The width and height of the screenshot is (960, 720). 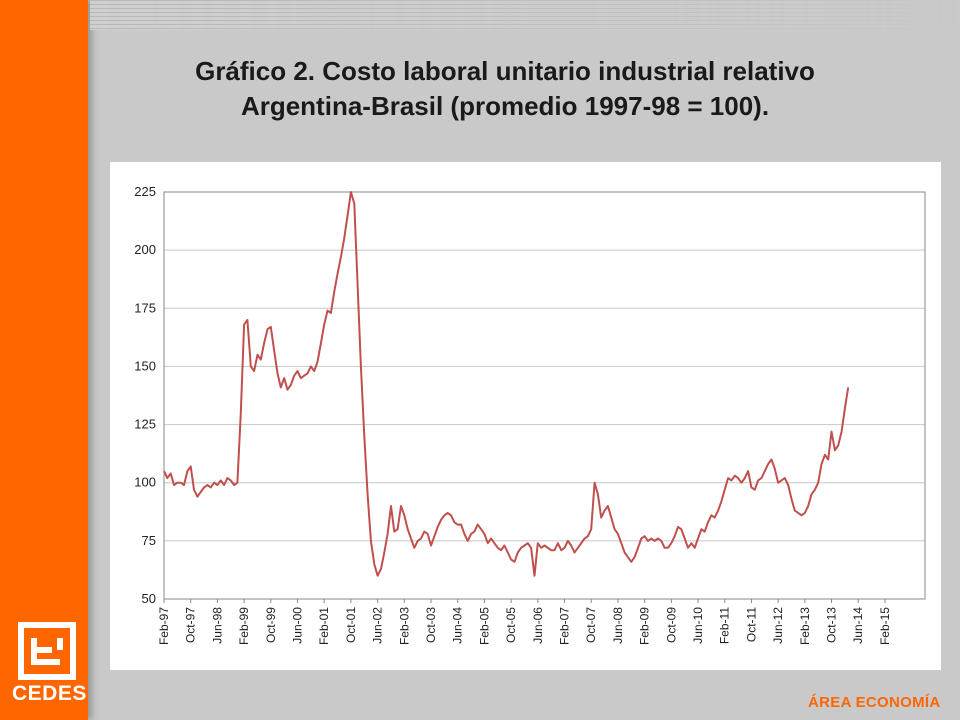 What do you see at coordinates (832, 625) in the screenshot?
I see `x-tick-label: Oct-13` at bounding box center [832, 625].